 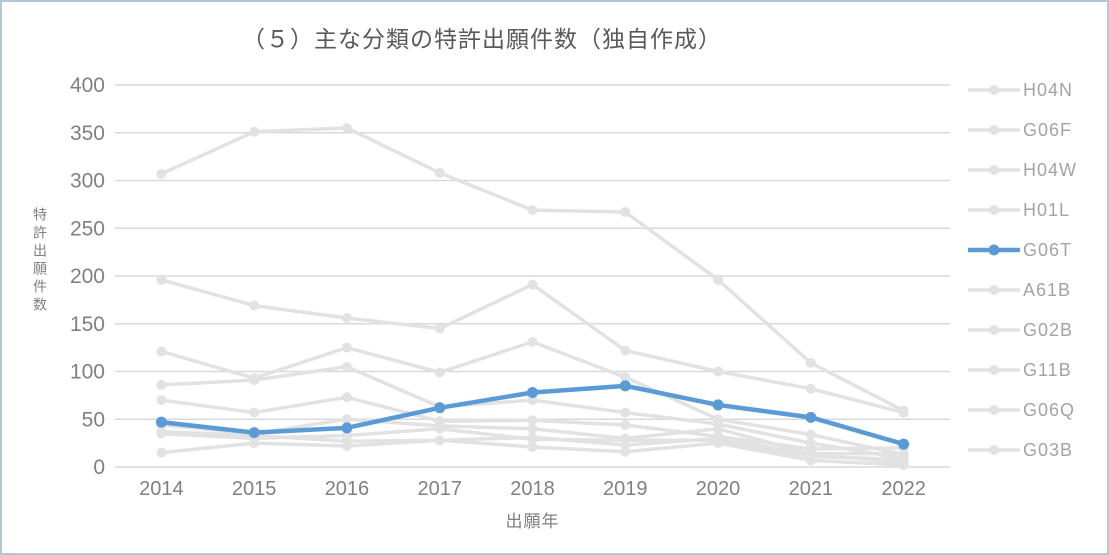 I want to click on legend-swatch-G06T, so click(x=994, y=250).